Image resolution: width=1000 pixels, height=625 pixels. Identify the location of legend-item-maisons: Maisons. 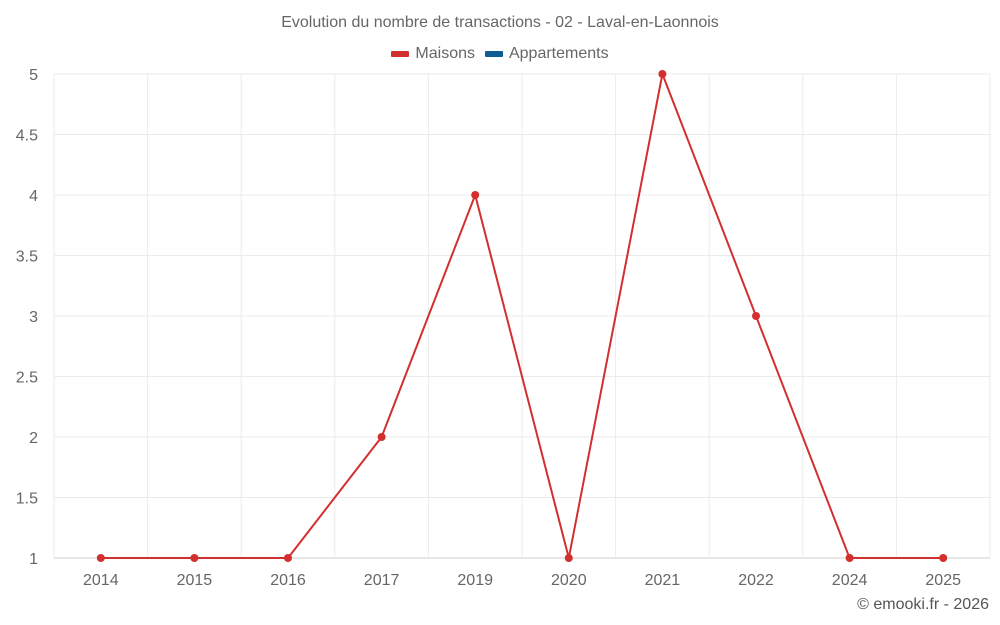
(433, 54).